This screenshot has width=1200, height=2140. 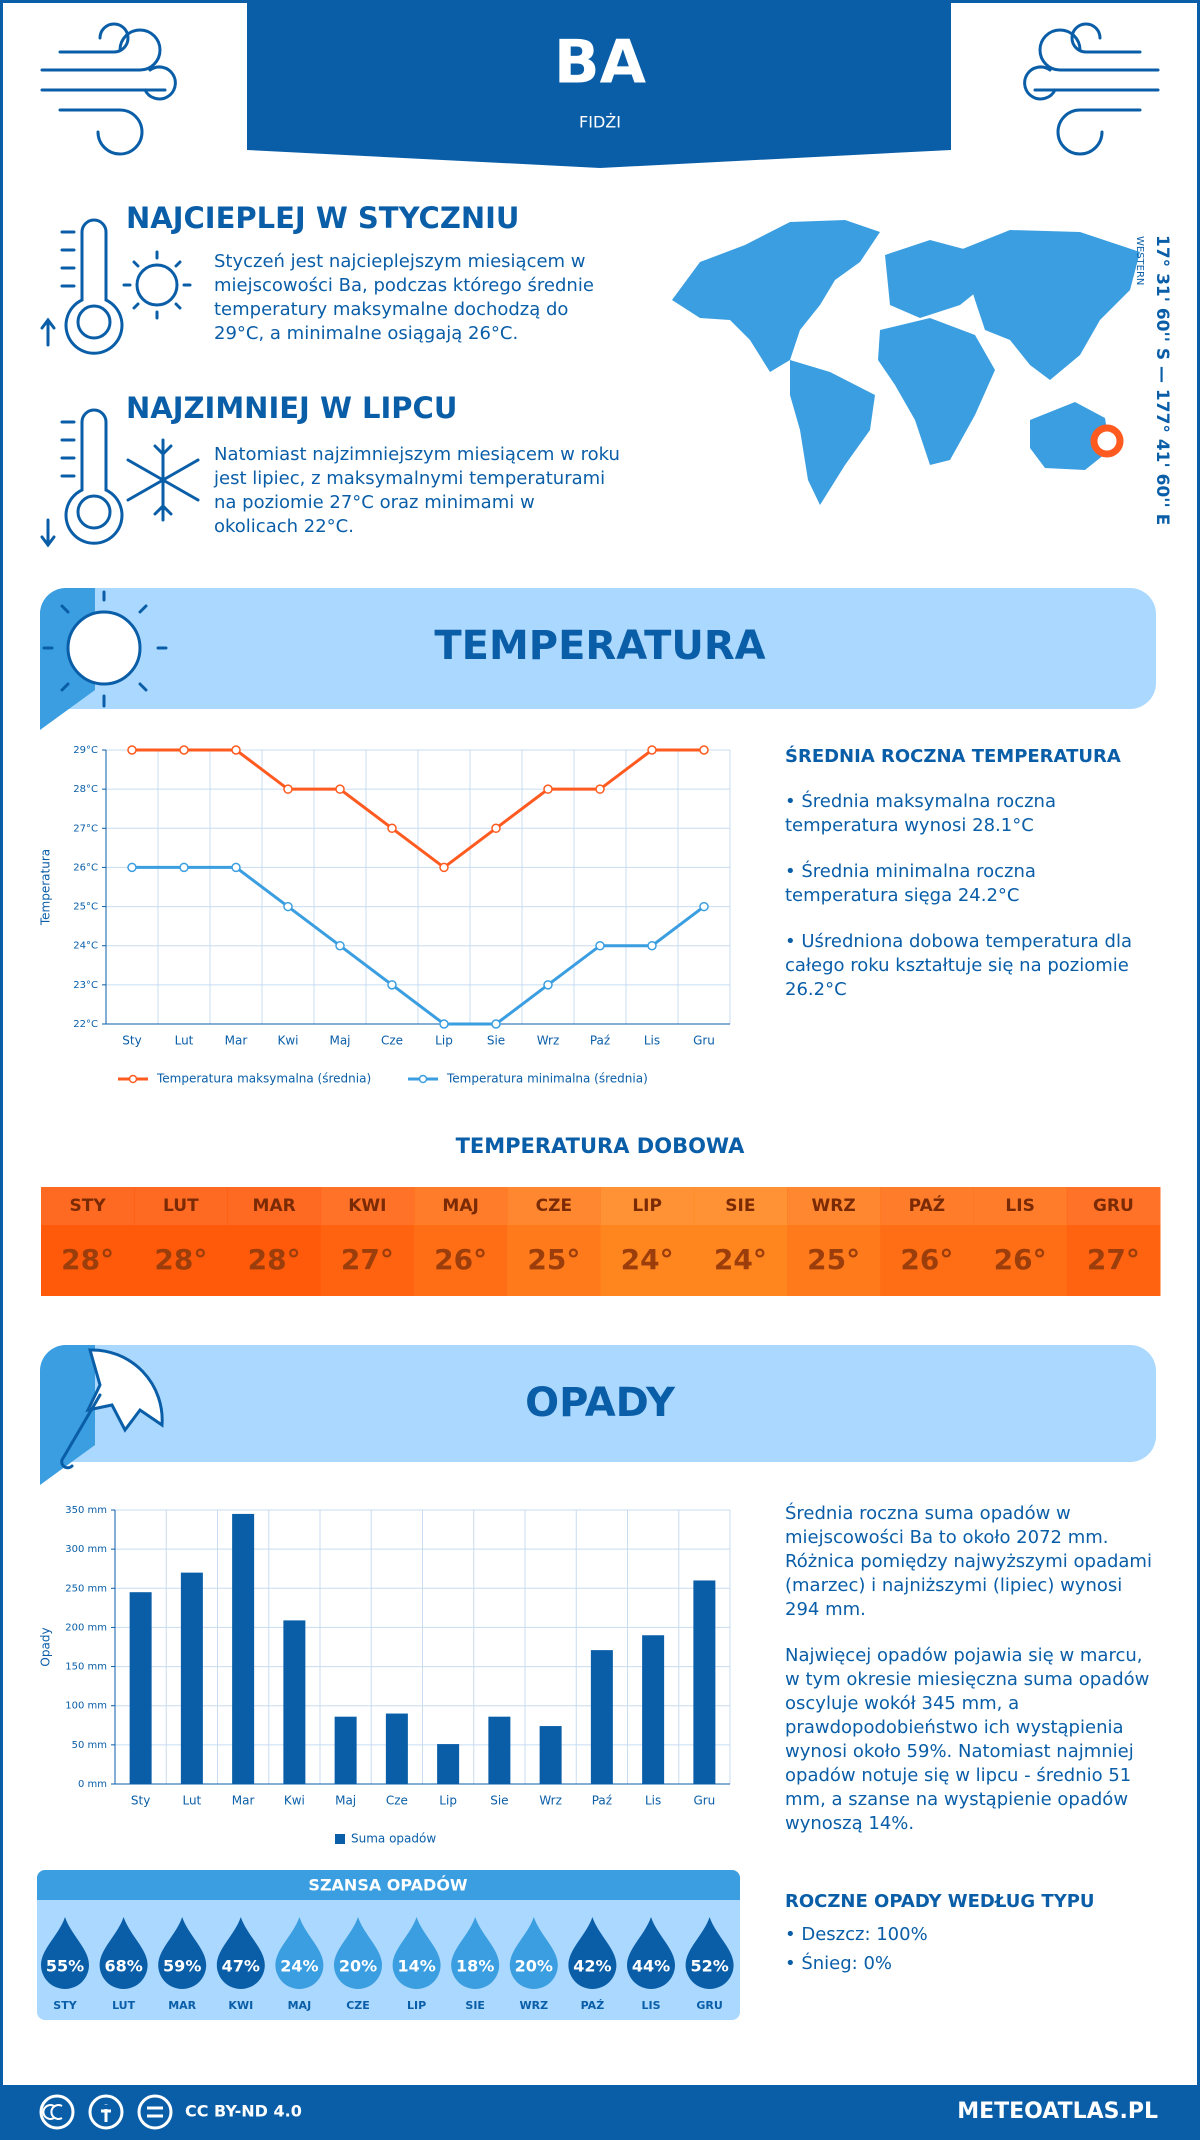 What do you see at coordinates (85, 750) in the screenshot?
I see `y-tick-label: 29°C` at bounding box center [85, 750].